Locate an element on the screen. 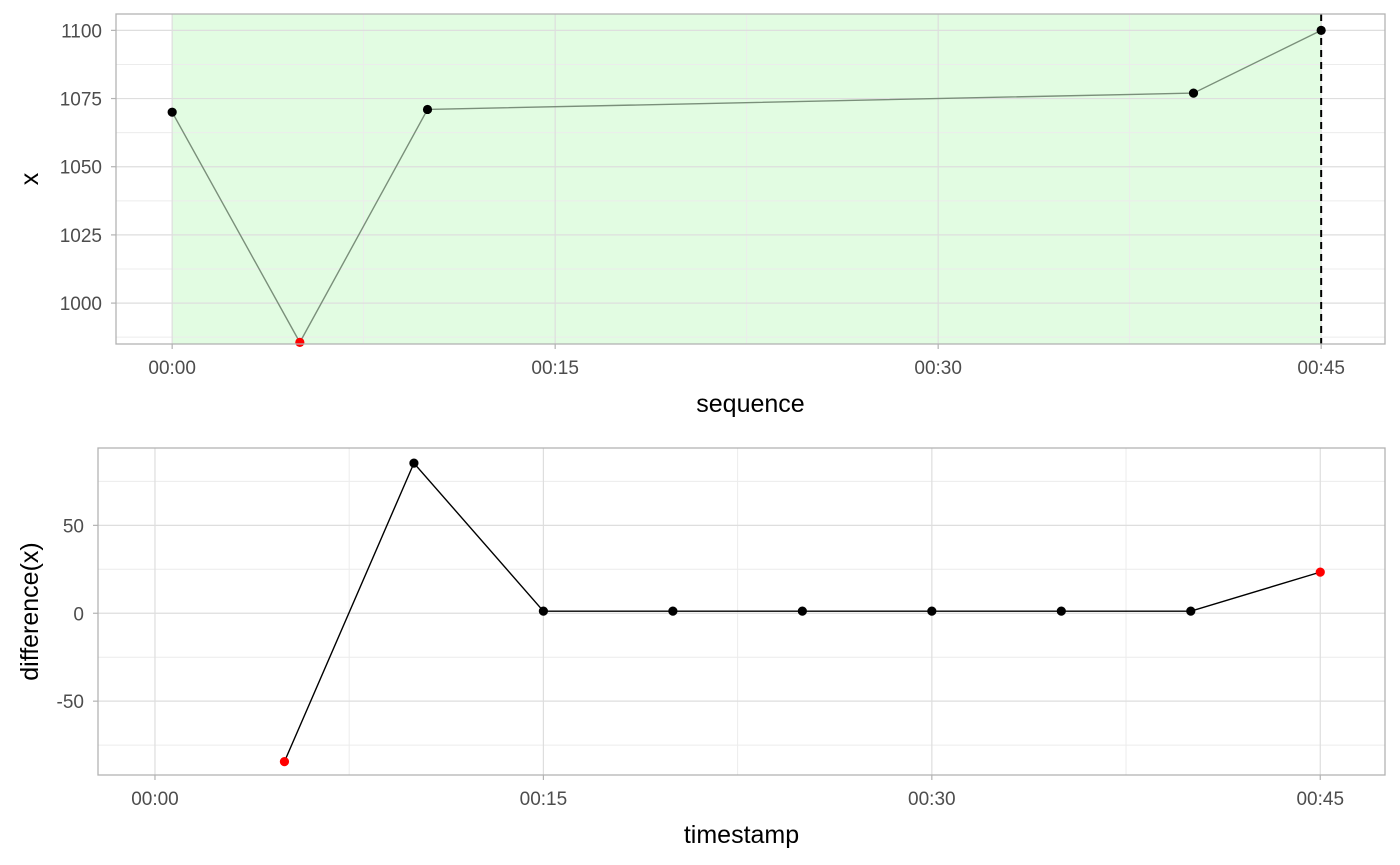 This screenshot has height=865, width=1400. y-tick-label: 0 is located at coordinates (78, 614).